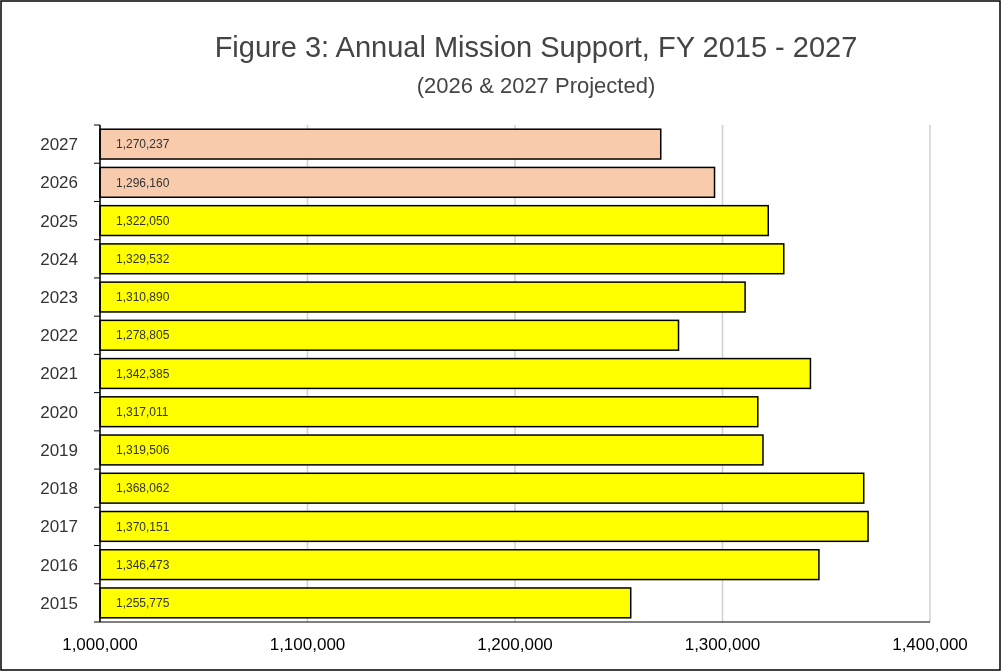 Image resolution: width=1001 pixels, height=671 pixels. I want to click on data-label: 1,342,385, so click(143, 373).